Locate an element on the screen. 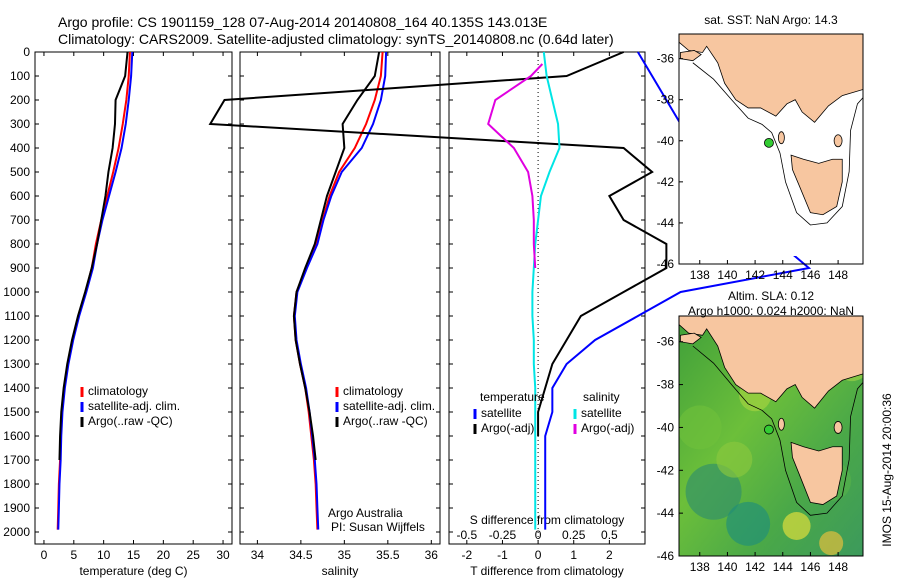 This screenshot has width=900, height=580. sla-lat-label: -36 is located at coordinates (666, 342).